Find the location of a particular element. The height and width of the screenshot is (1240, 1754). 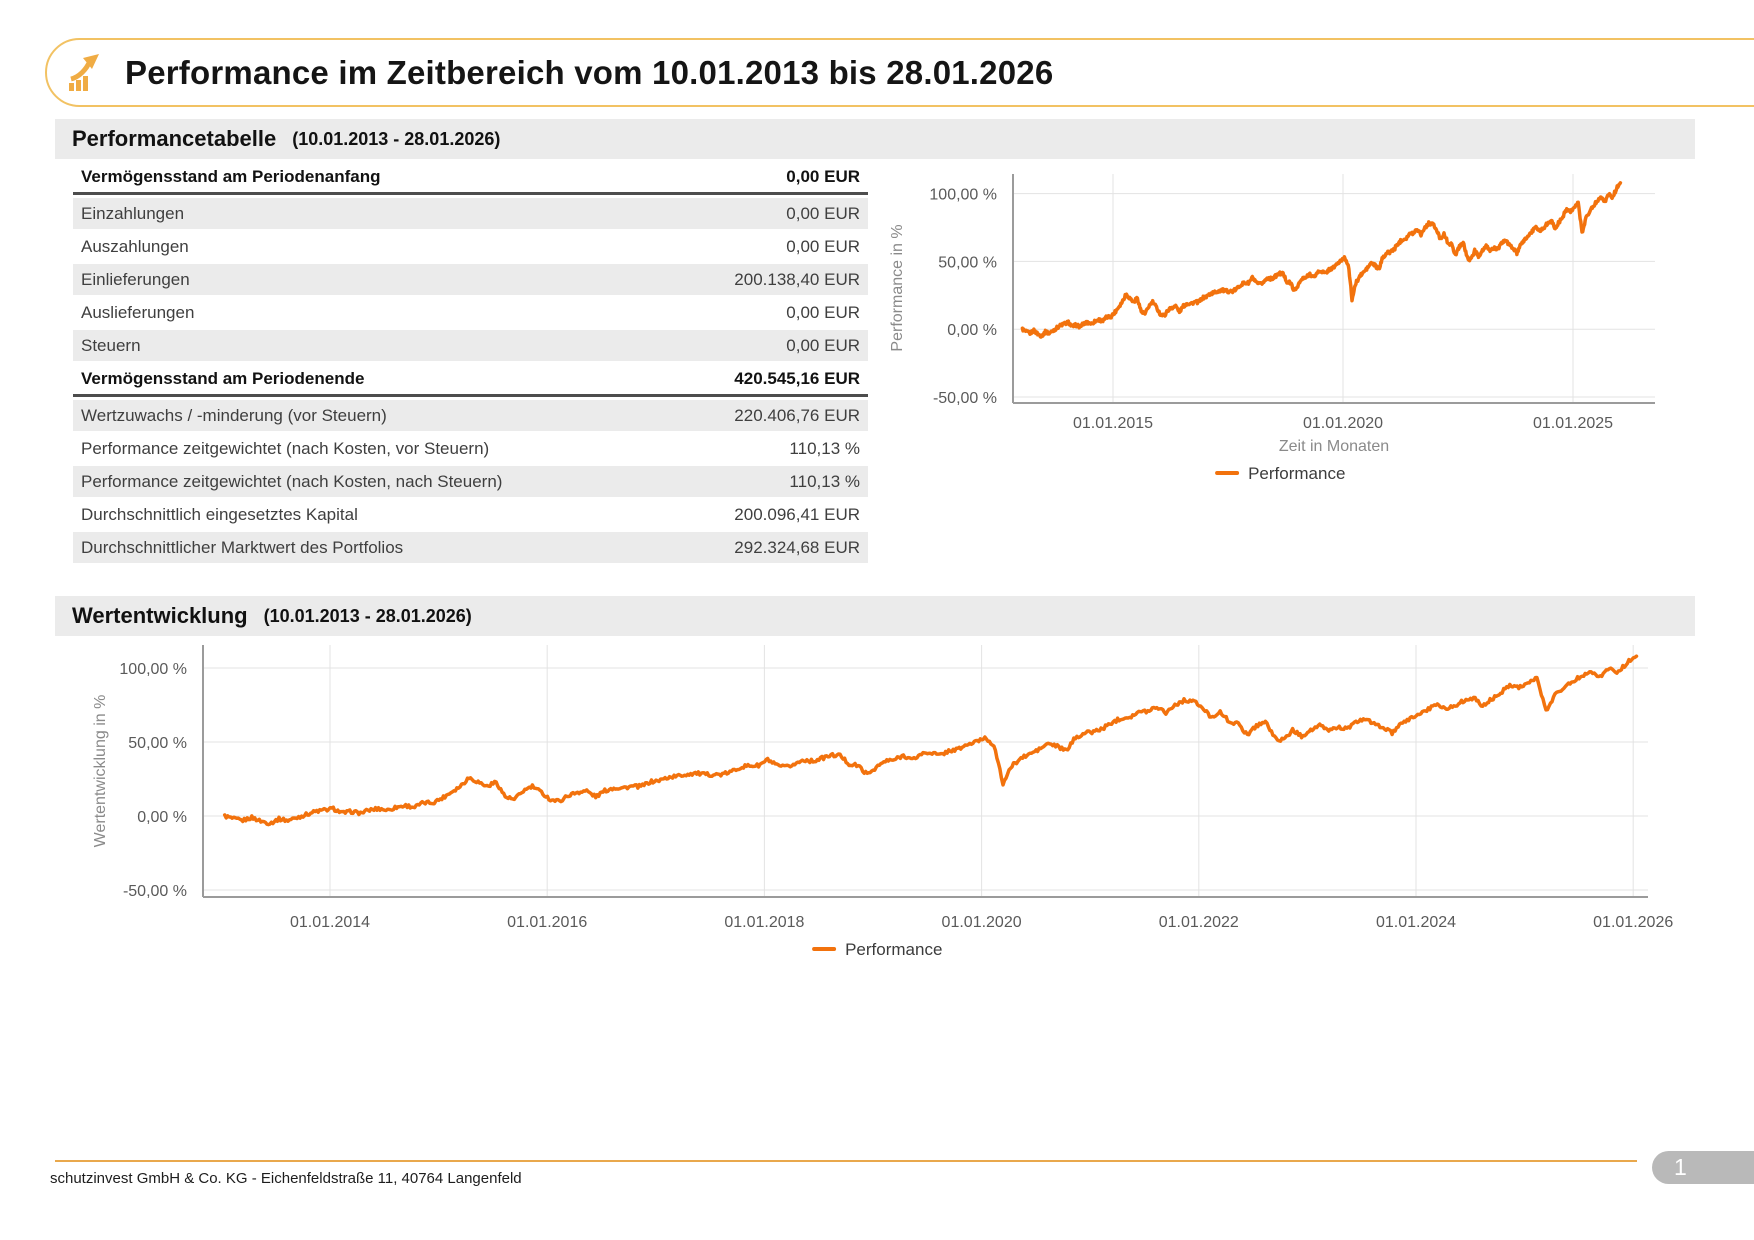

page-number-badge: 1 is located at coordinates (1703, 1167).